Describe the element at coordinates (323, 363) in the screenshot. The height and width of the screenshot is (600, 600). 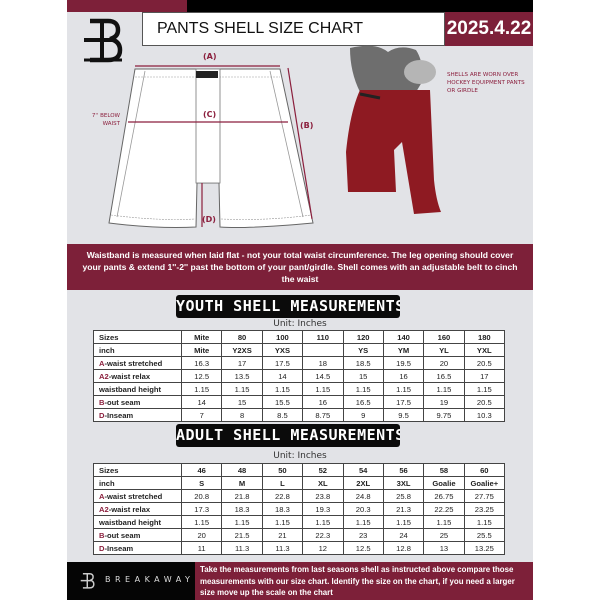
I see `table-cell: 18` at that location.